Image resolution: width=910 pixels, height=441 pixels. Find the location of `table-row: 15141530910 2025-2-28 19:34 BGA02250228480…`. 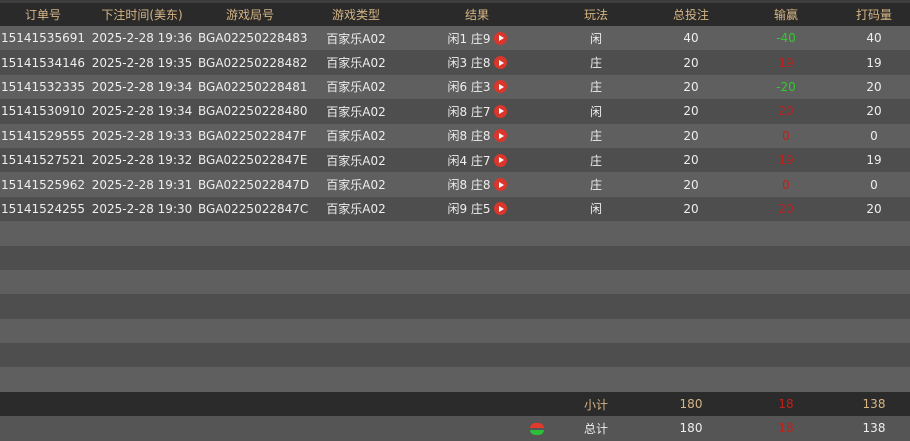

table-row: 15141530910 2025-2-28 19:34 BGA02250228480… is located at coordinates (455, 111).